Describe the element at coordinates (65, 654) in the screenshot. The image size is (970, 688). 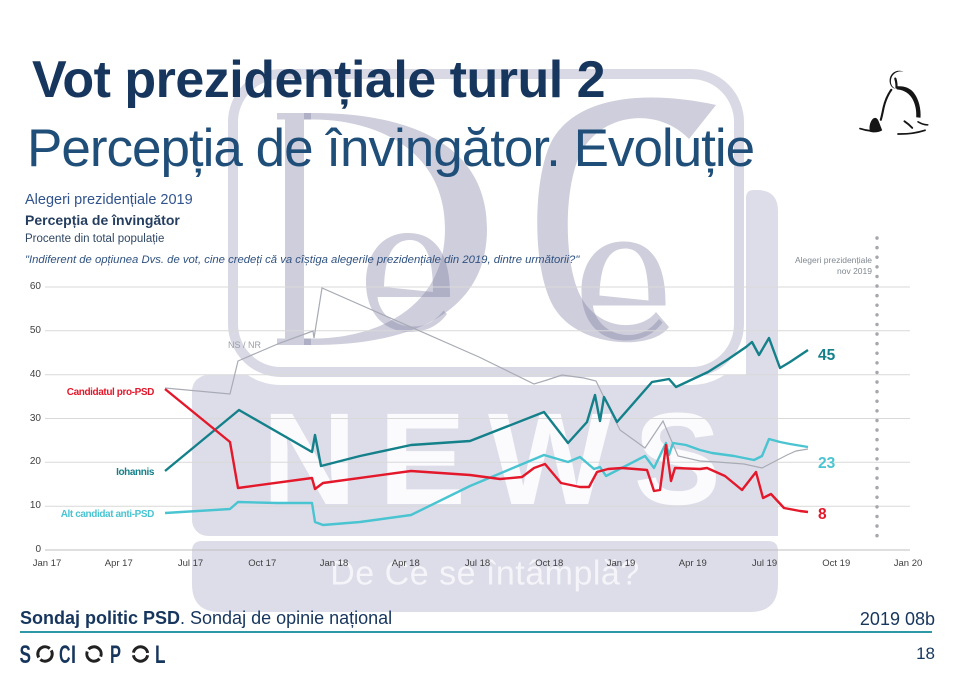
I see `svg-text: C` at that location.